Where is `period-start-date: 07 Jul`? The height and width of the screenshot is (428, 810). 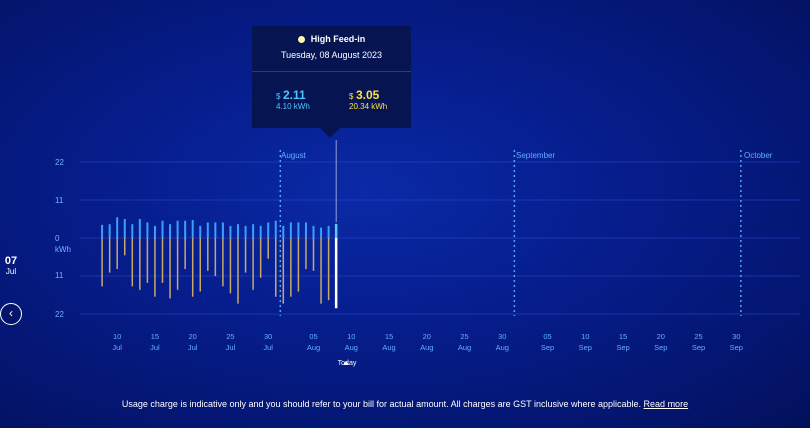 period-start-date: 07 Jul is located at coordinates (11, 265).